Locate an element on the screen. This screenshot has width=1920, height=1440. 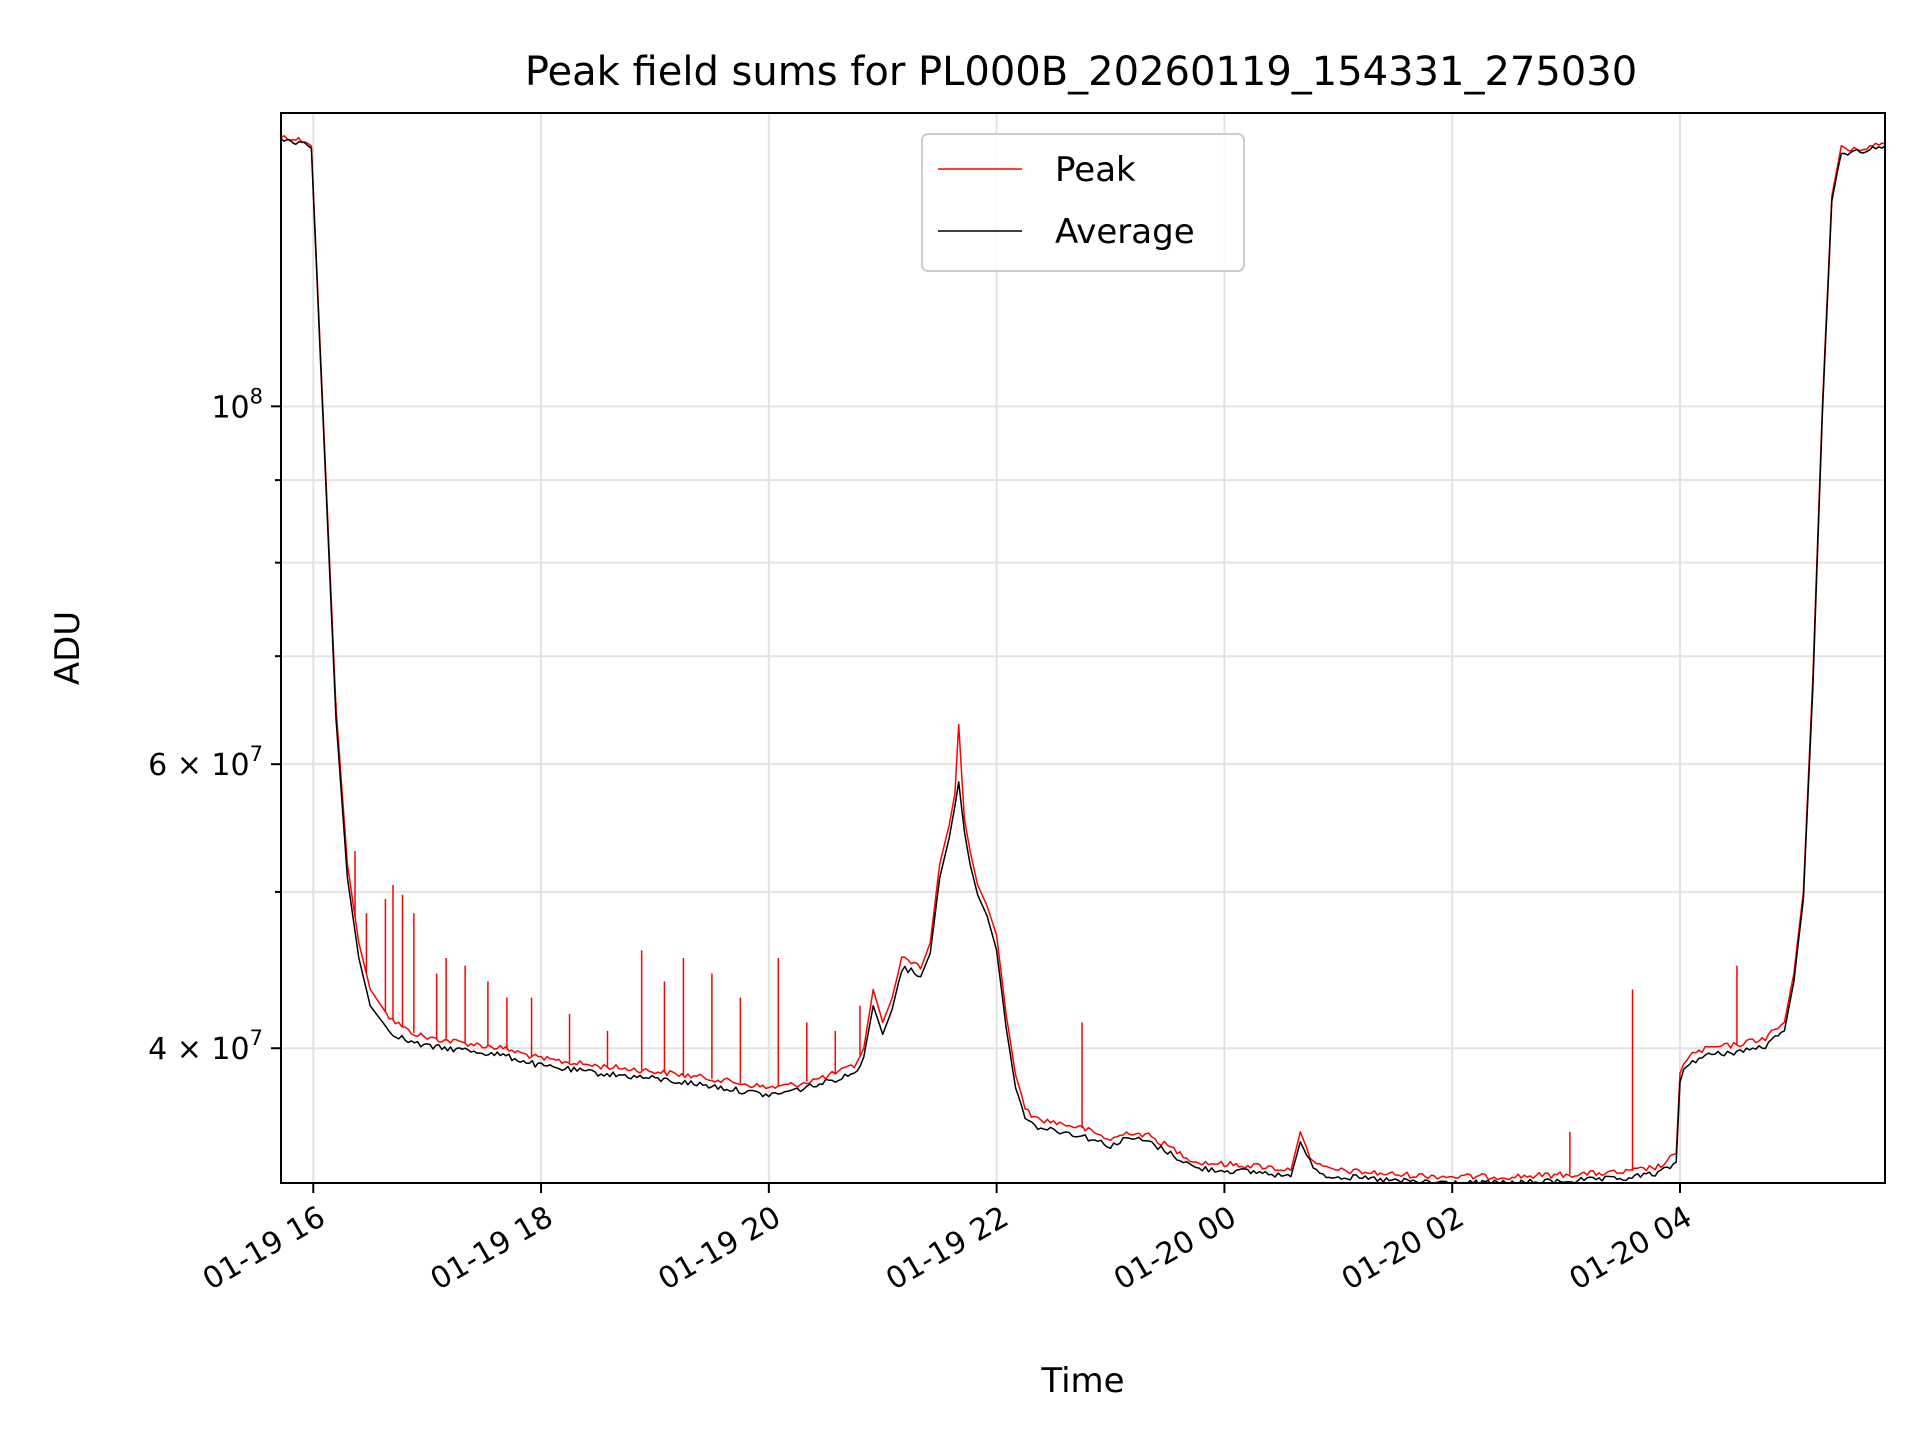
y-tick-label: 4 × 107 is located at coordinates (205, 1046).